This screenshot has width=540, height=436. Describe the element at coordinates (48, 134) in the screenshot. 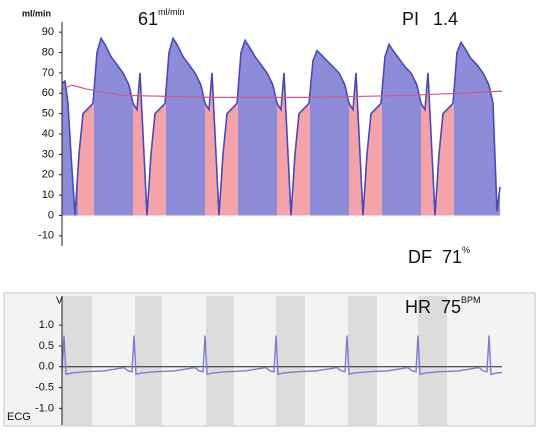

I see `y-tick-label: 40` at that location.